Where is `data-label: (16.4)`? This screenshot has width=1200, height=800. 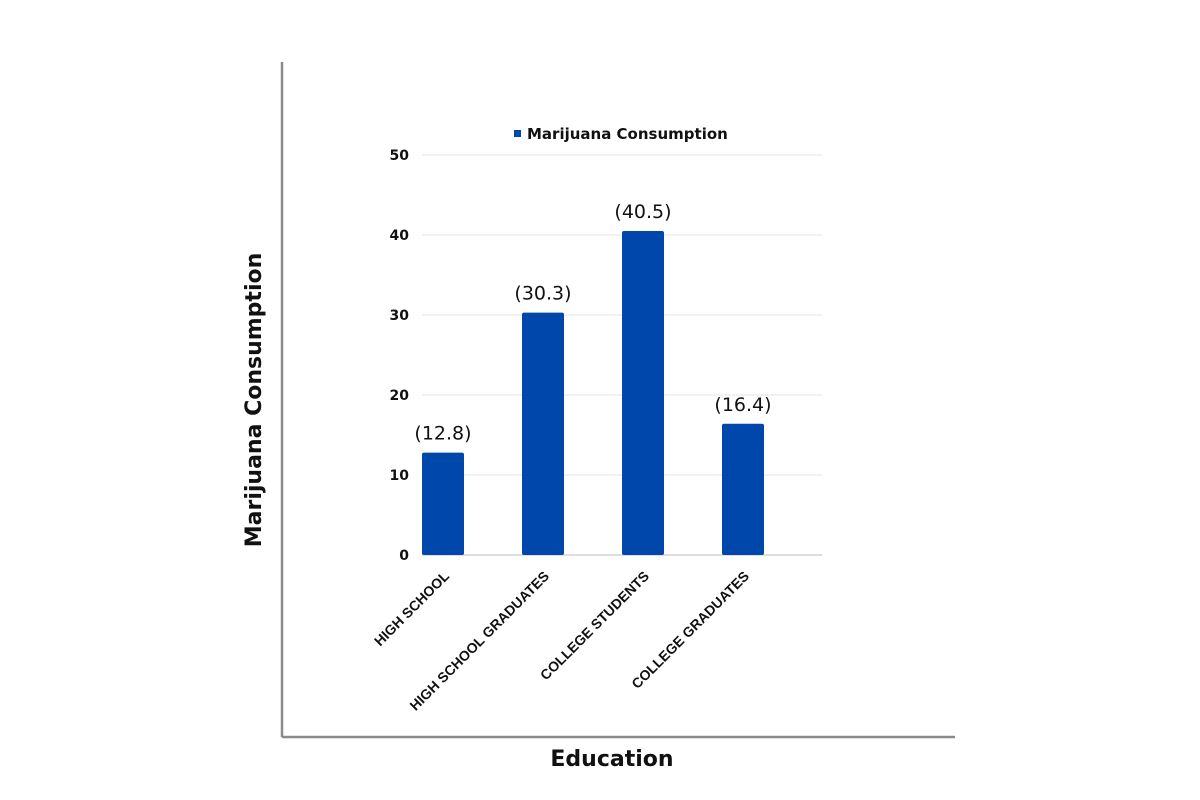 data-label: (16.4) is located at coordinates (742, 405).